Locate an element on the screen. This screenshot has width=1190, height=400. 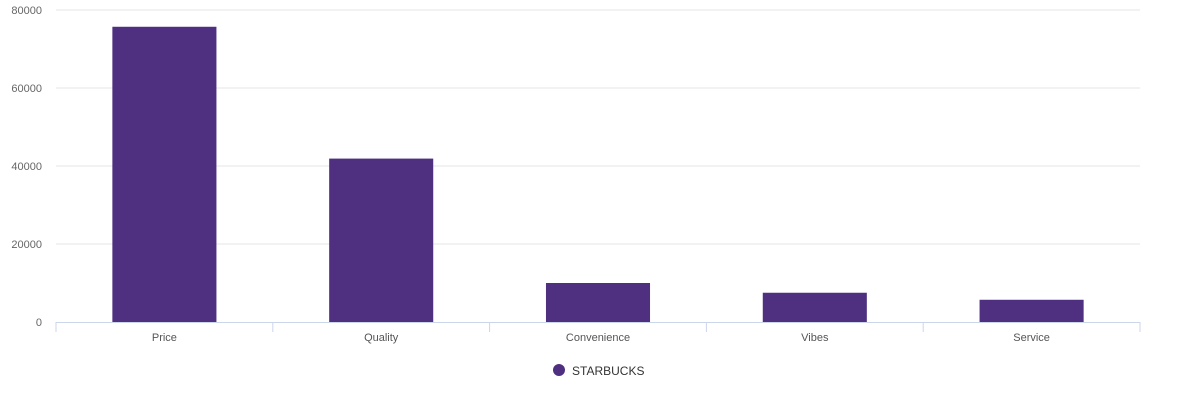
x-tick-label: Convenience is located at coordinates (598, 338).